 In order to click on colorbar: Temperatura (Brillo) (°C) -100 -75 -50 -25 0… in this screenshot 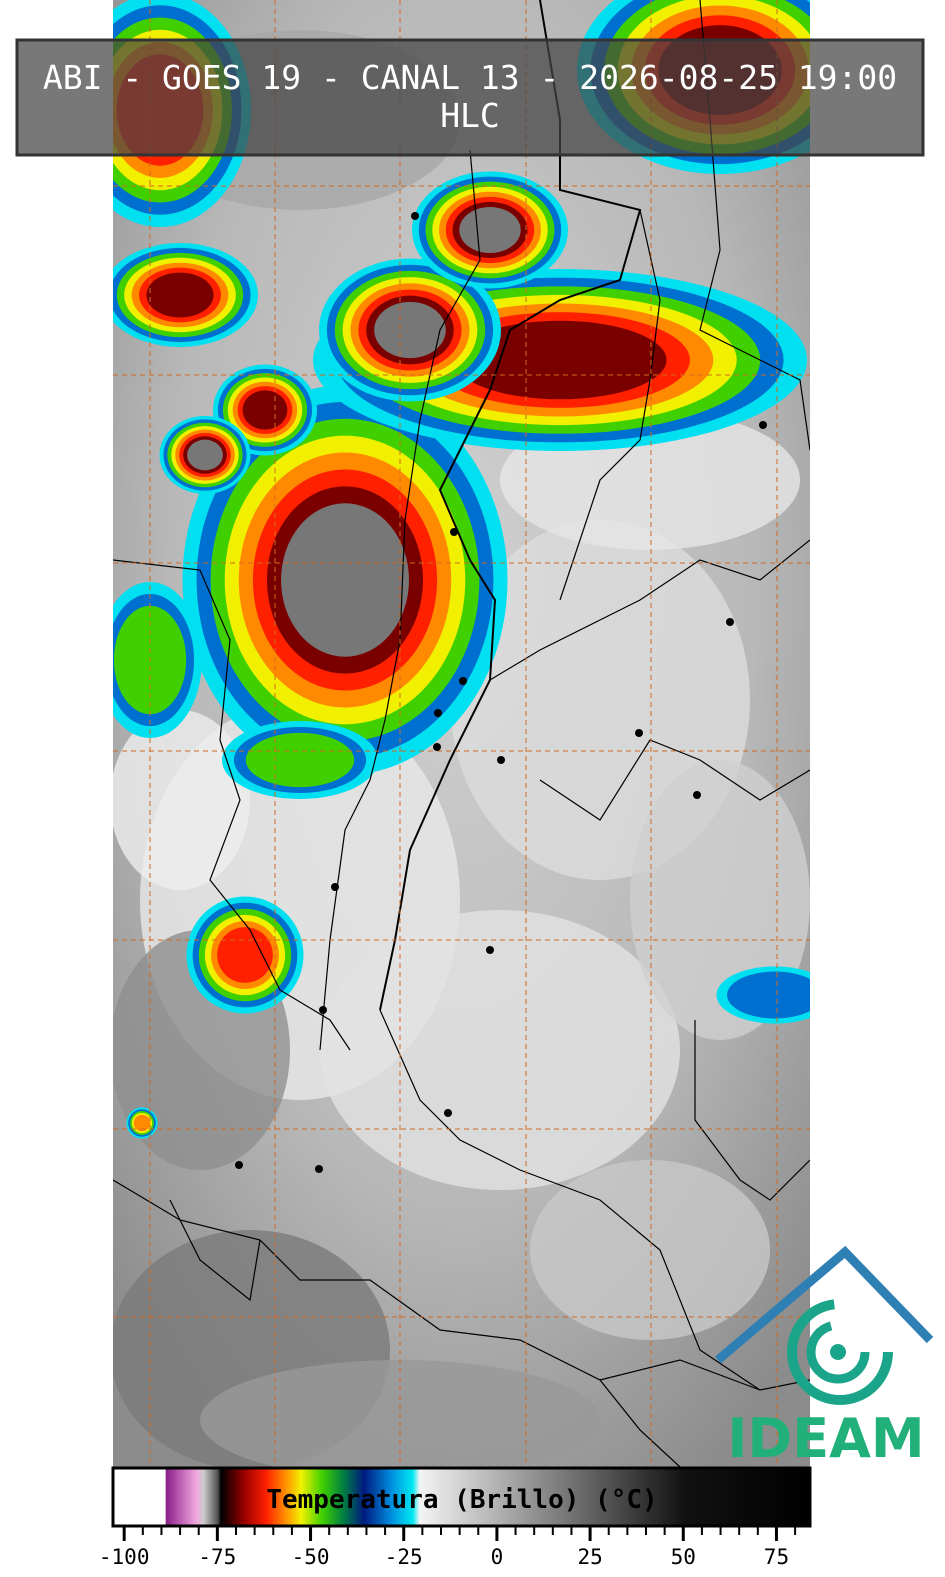, I will do `click(455, 1517)`.